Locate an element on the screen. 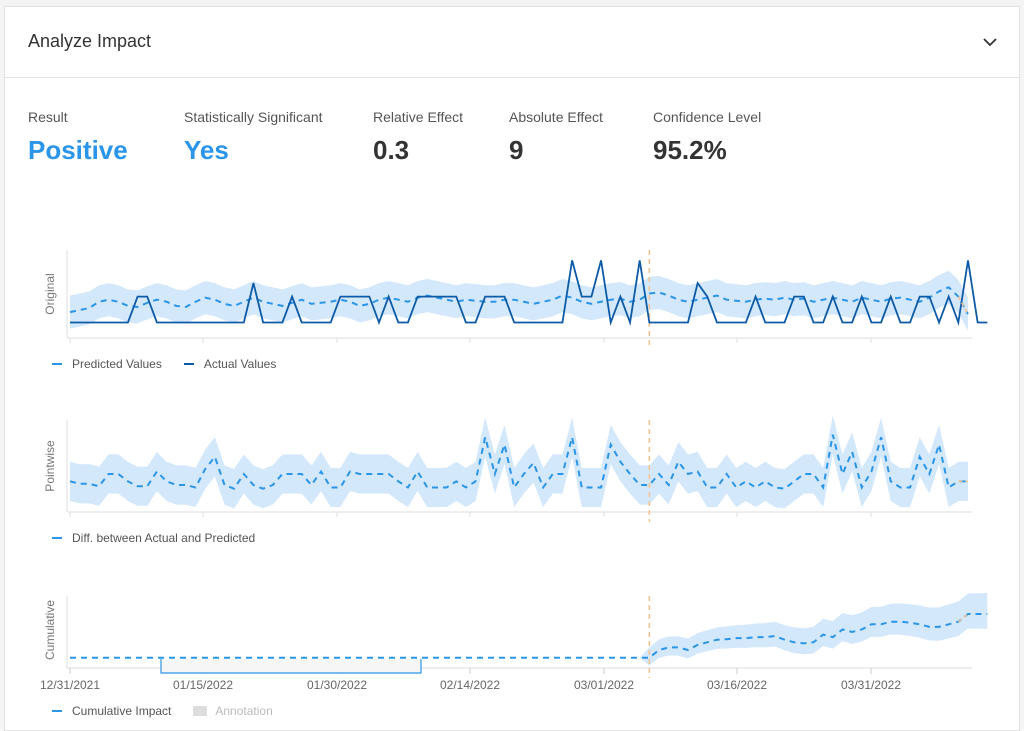 Image resolution: width=1024 pixels, height=731 pixels. metric-label: Confidence Level is located at coordinates (707, 117).